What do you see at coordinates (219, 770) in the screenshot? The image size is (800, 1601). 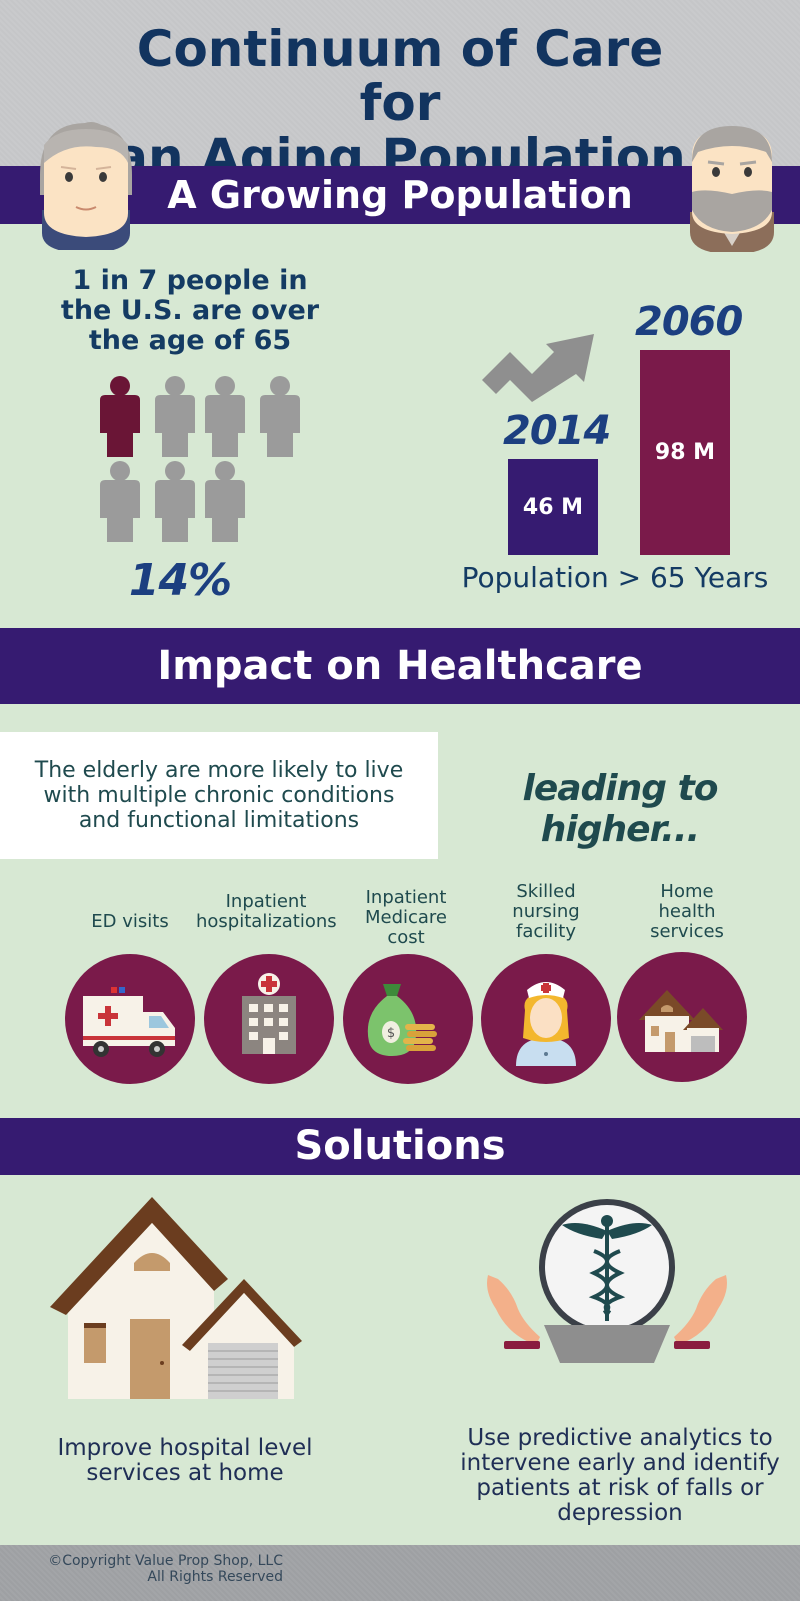 I see `description-line-1: The elderly are more likely to live` at bounding box center [219, 770].